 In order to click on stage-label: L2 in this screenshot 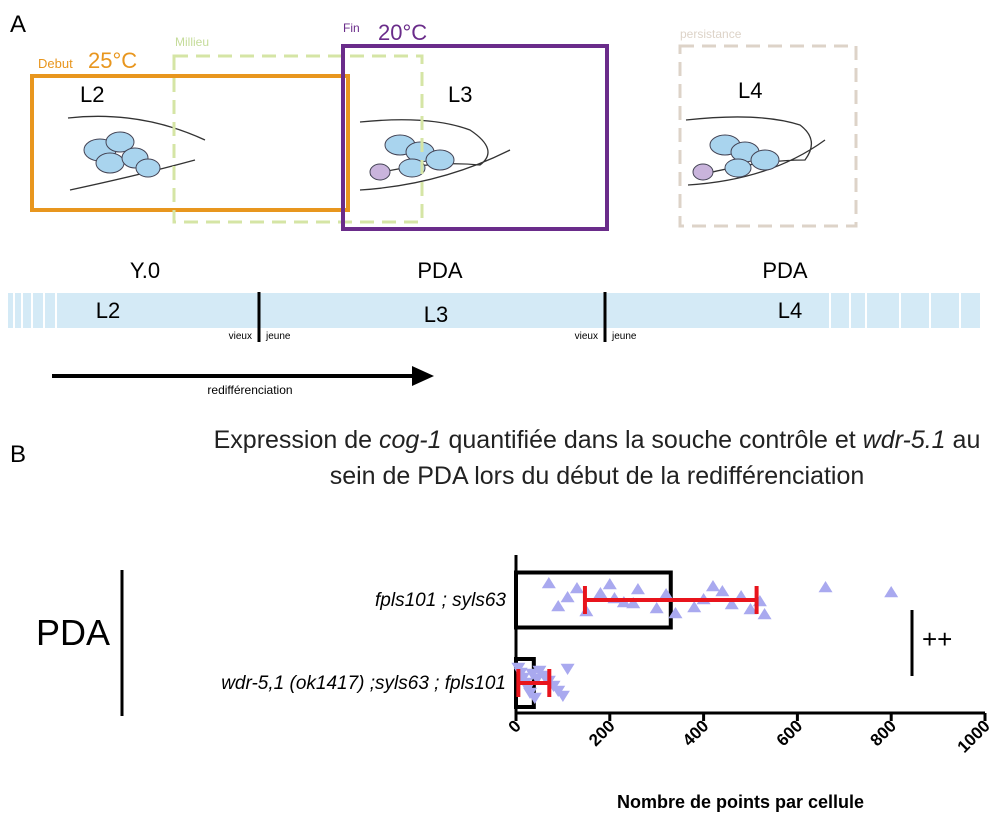, I will do `click(92, 94)`.